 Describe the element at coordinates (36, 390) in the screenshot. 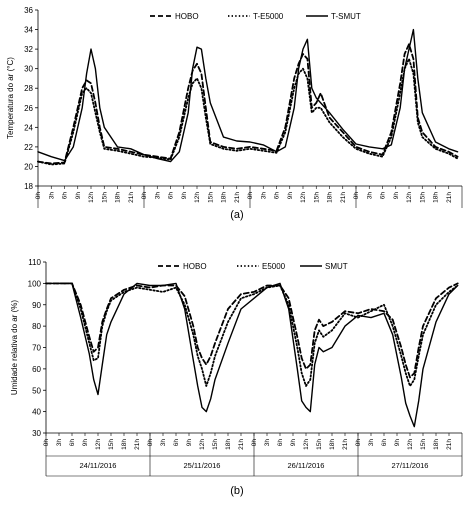

I see `y-tick-label: 50` at that location.